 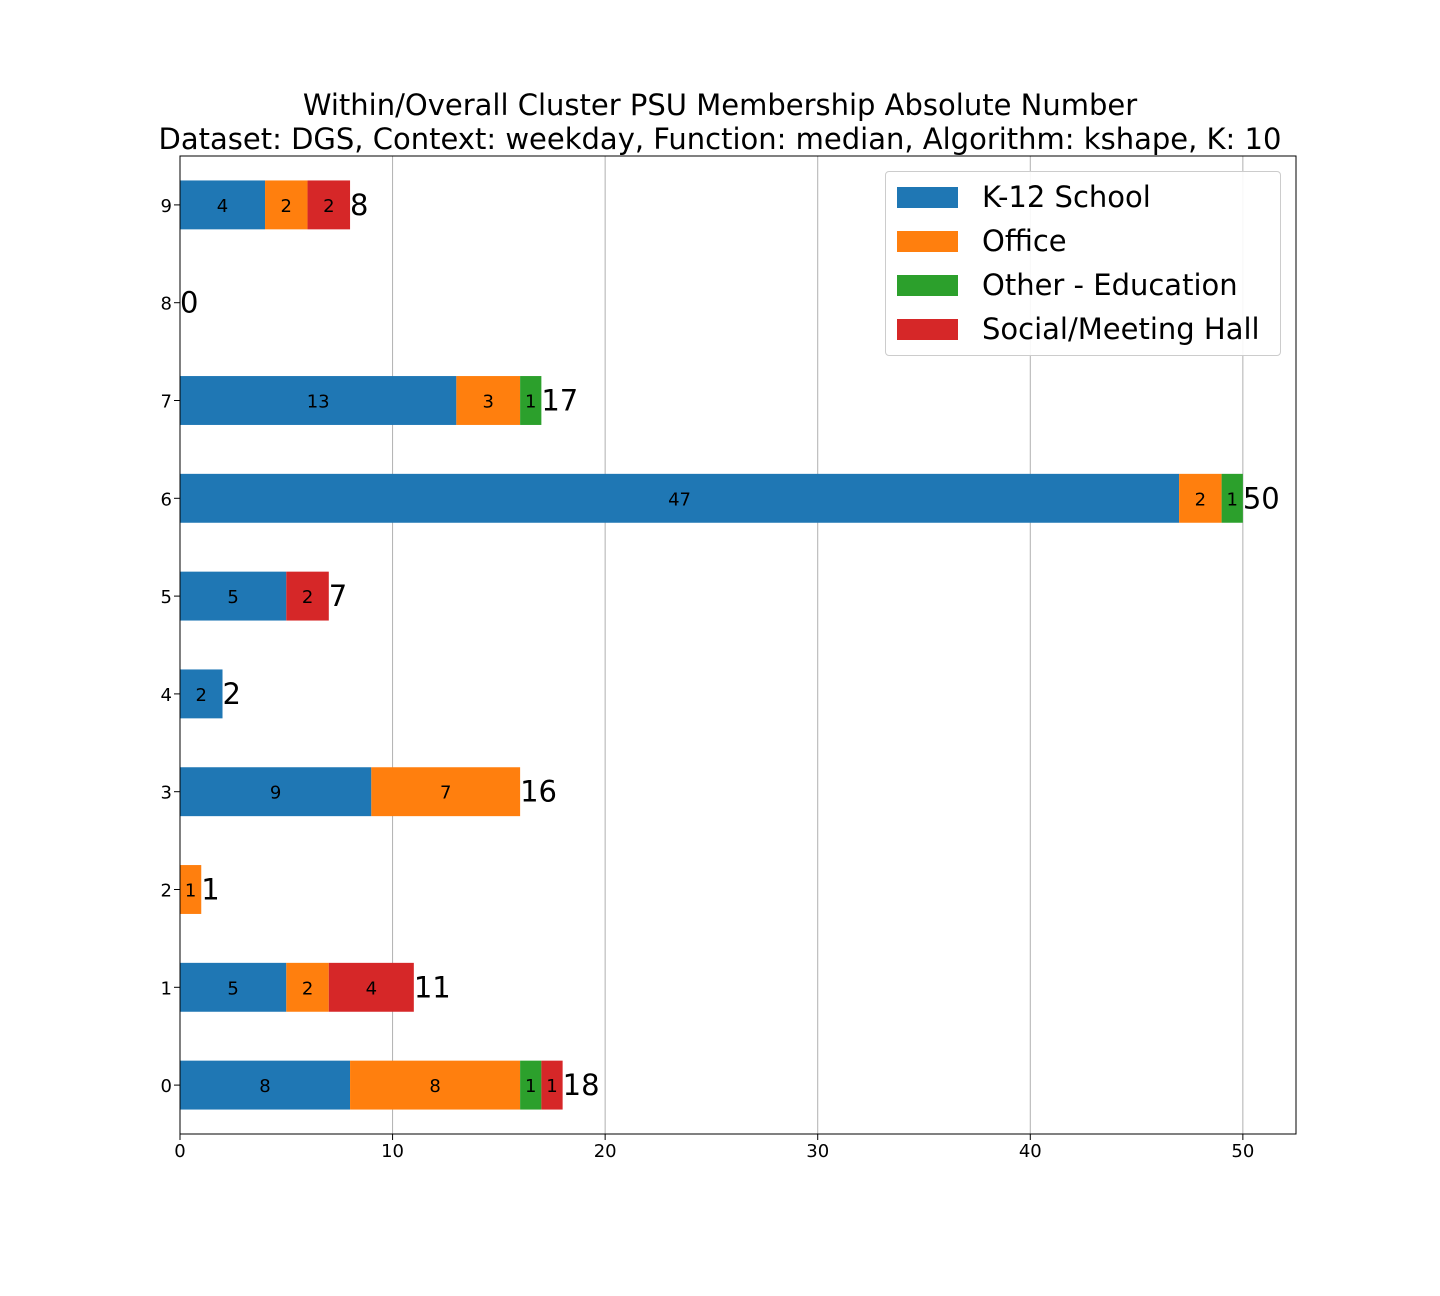 I want to click on y-tick-label: 7, so click(x=166, y=402).